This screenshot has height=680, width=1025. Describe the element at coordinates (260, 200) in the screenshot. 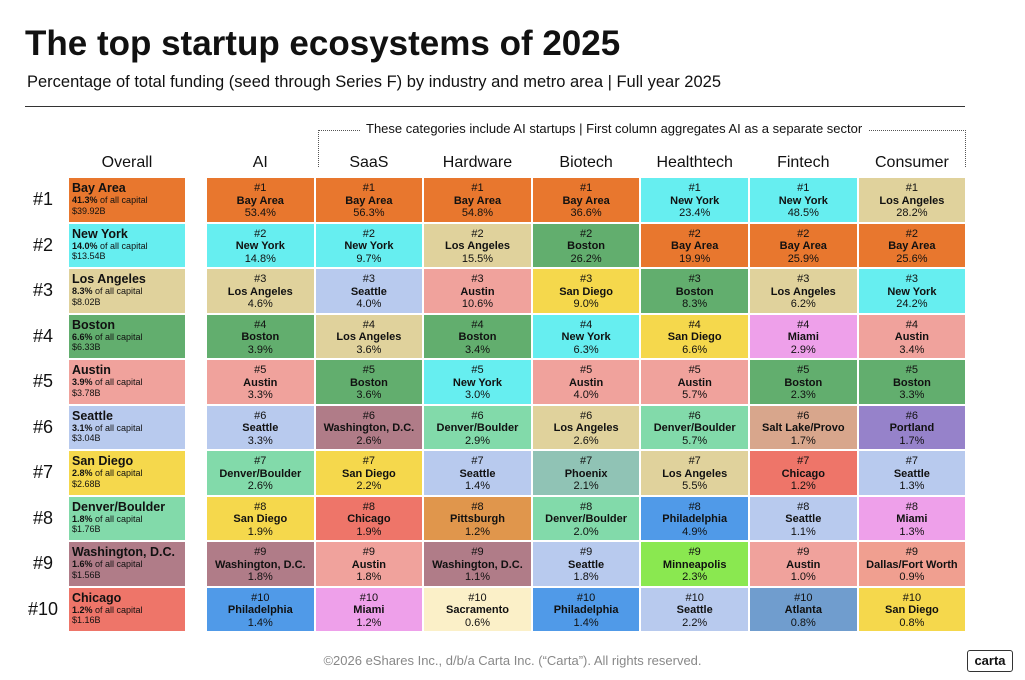

I see `ranking-cell: #1 Bay Area 53.4%` at that location.